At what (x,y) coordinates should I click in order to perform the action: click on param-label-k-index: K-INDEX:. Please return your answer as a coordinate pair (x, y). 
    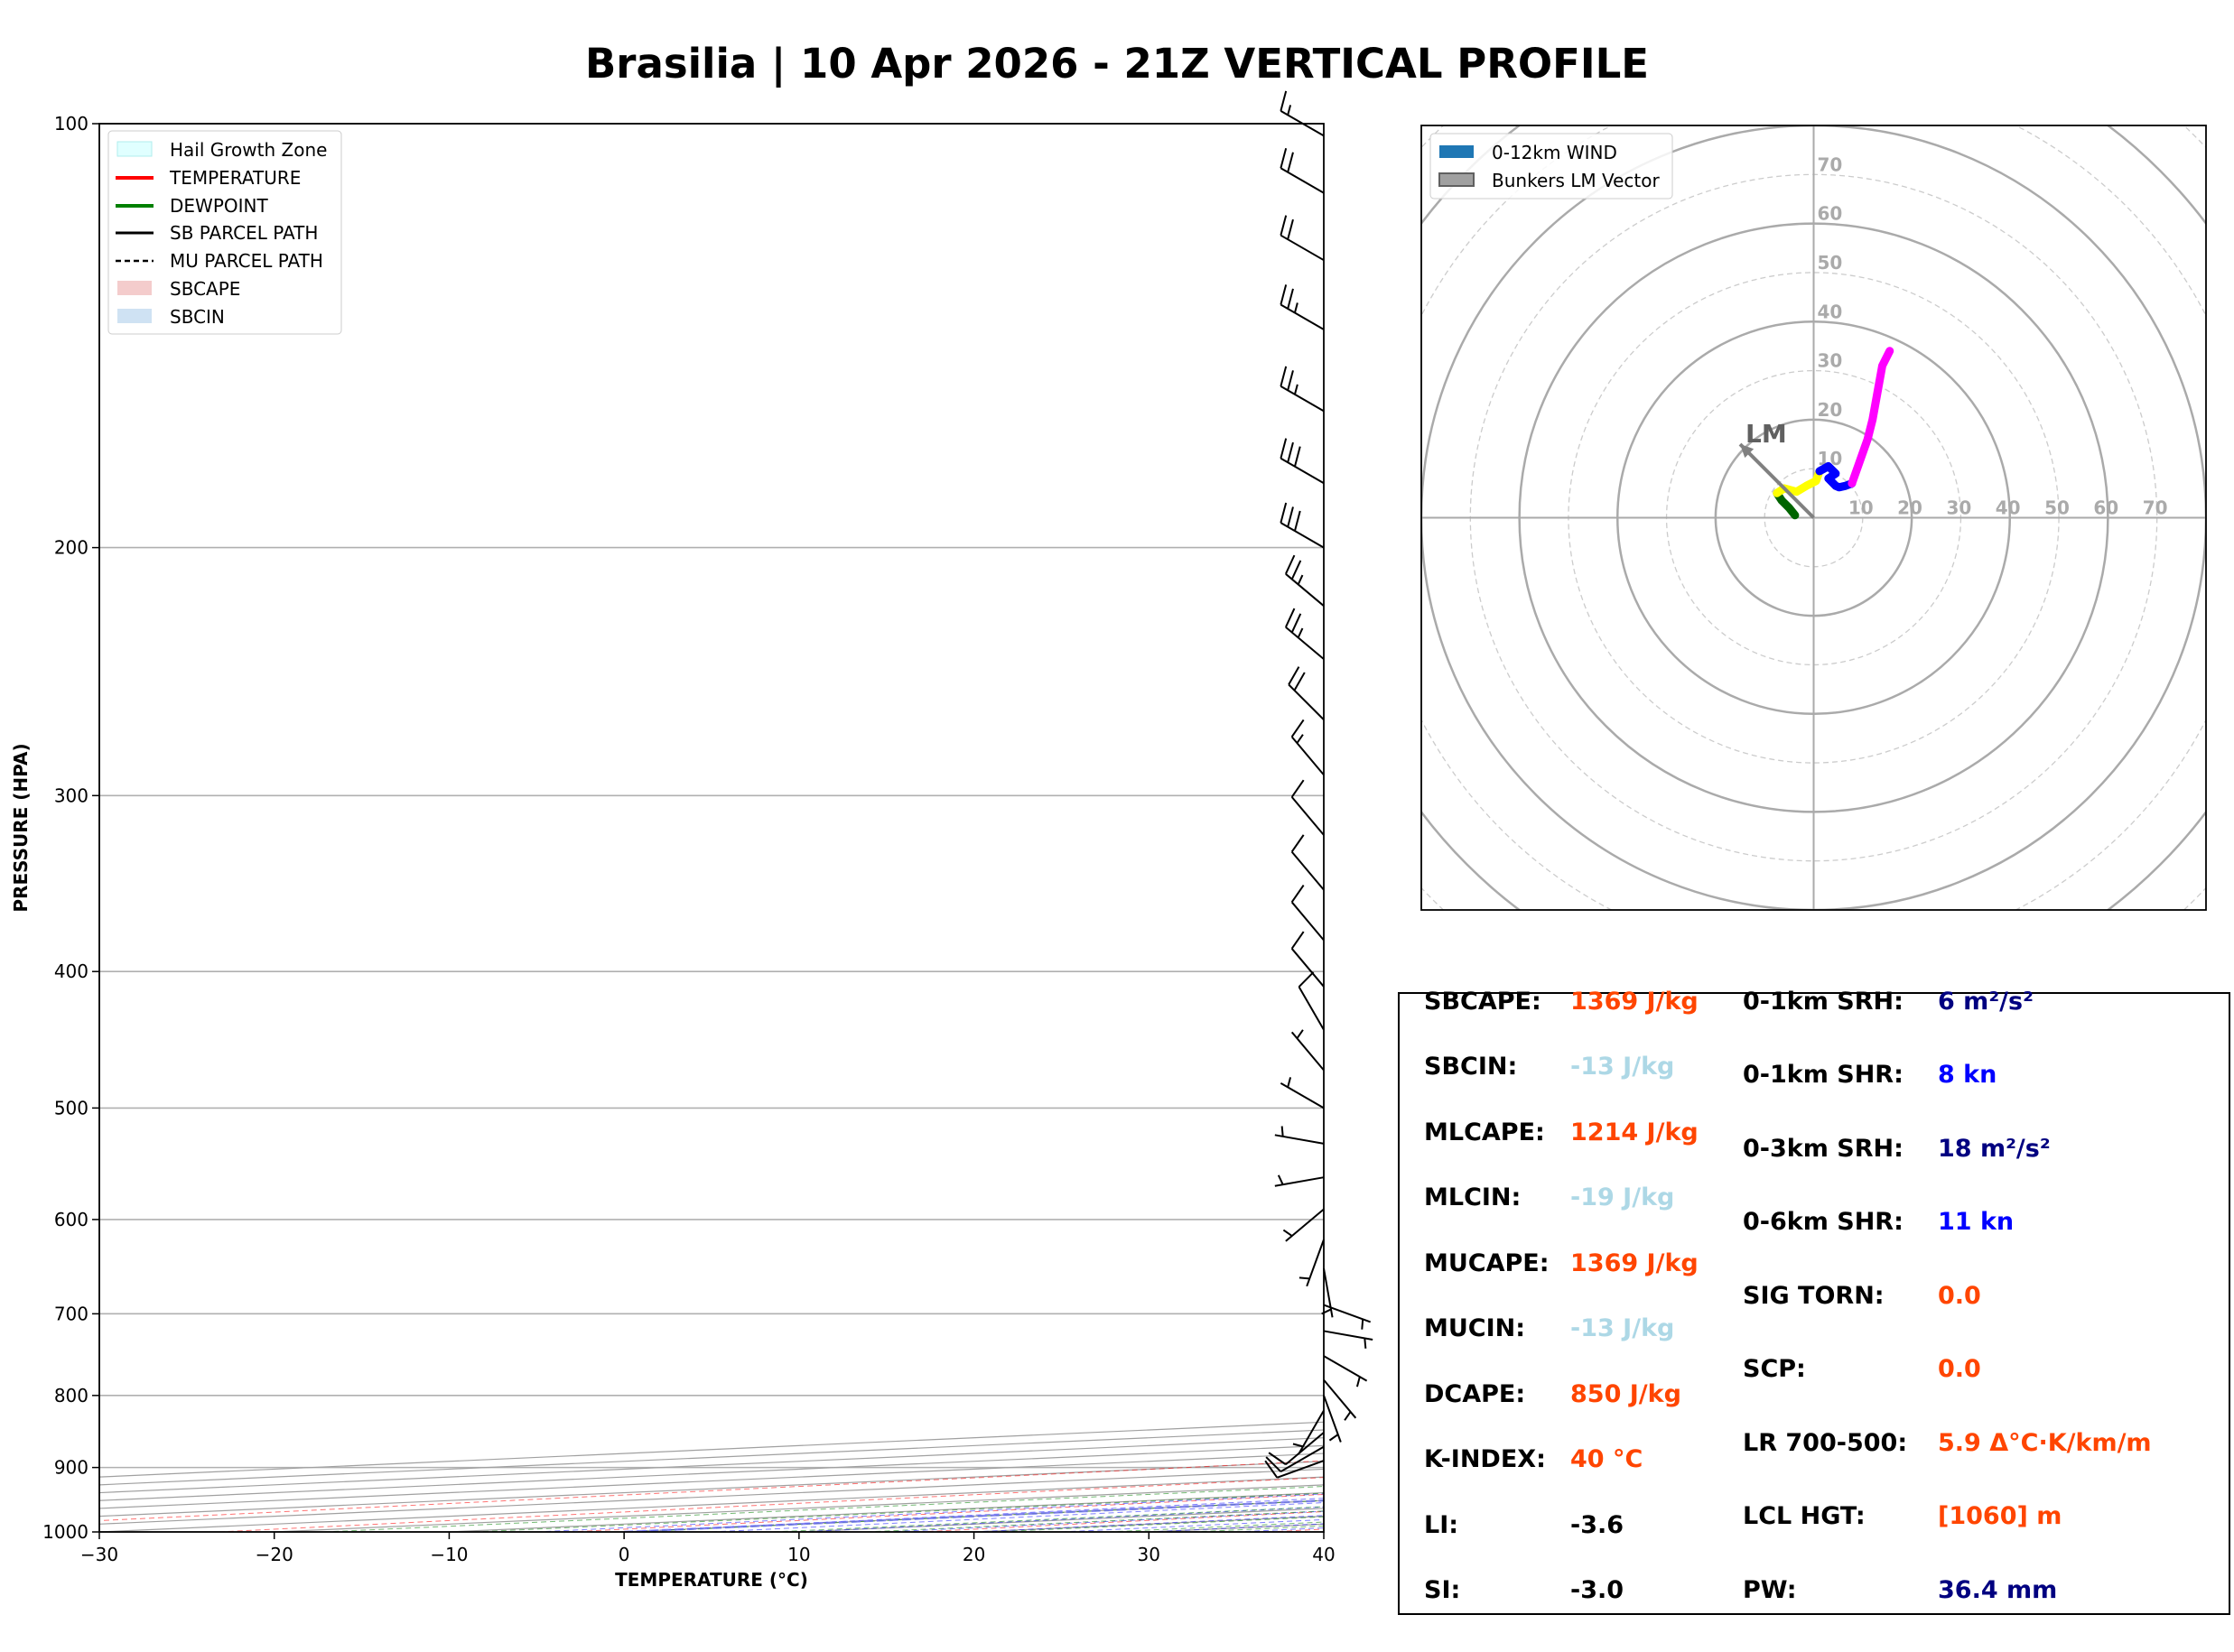
    Looking at the image, I should click on (1485, 1459).